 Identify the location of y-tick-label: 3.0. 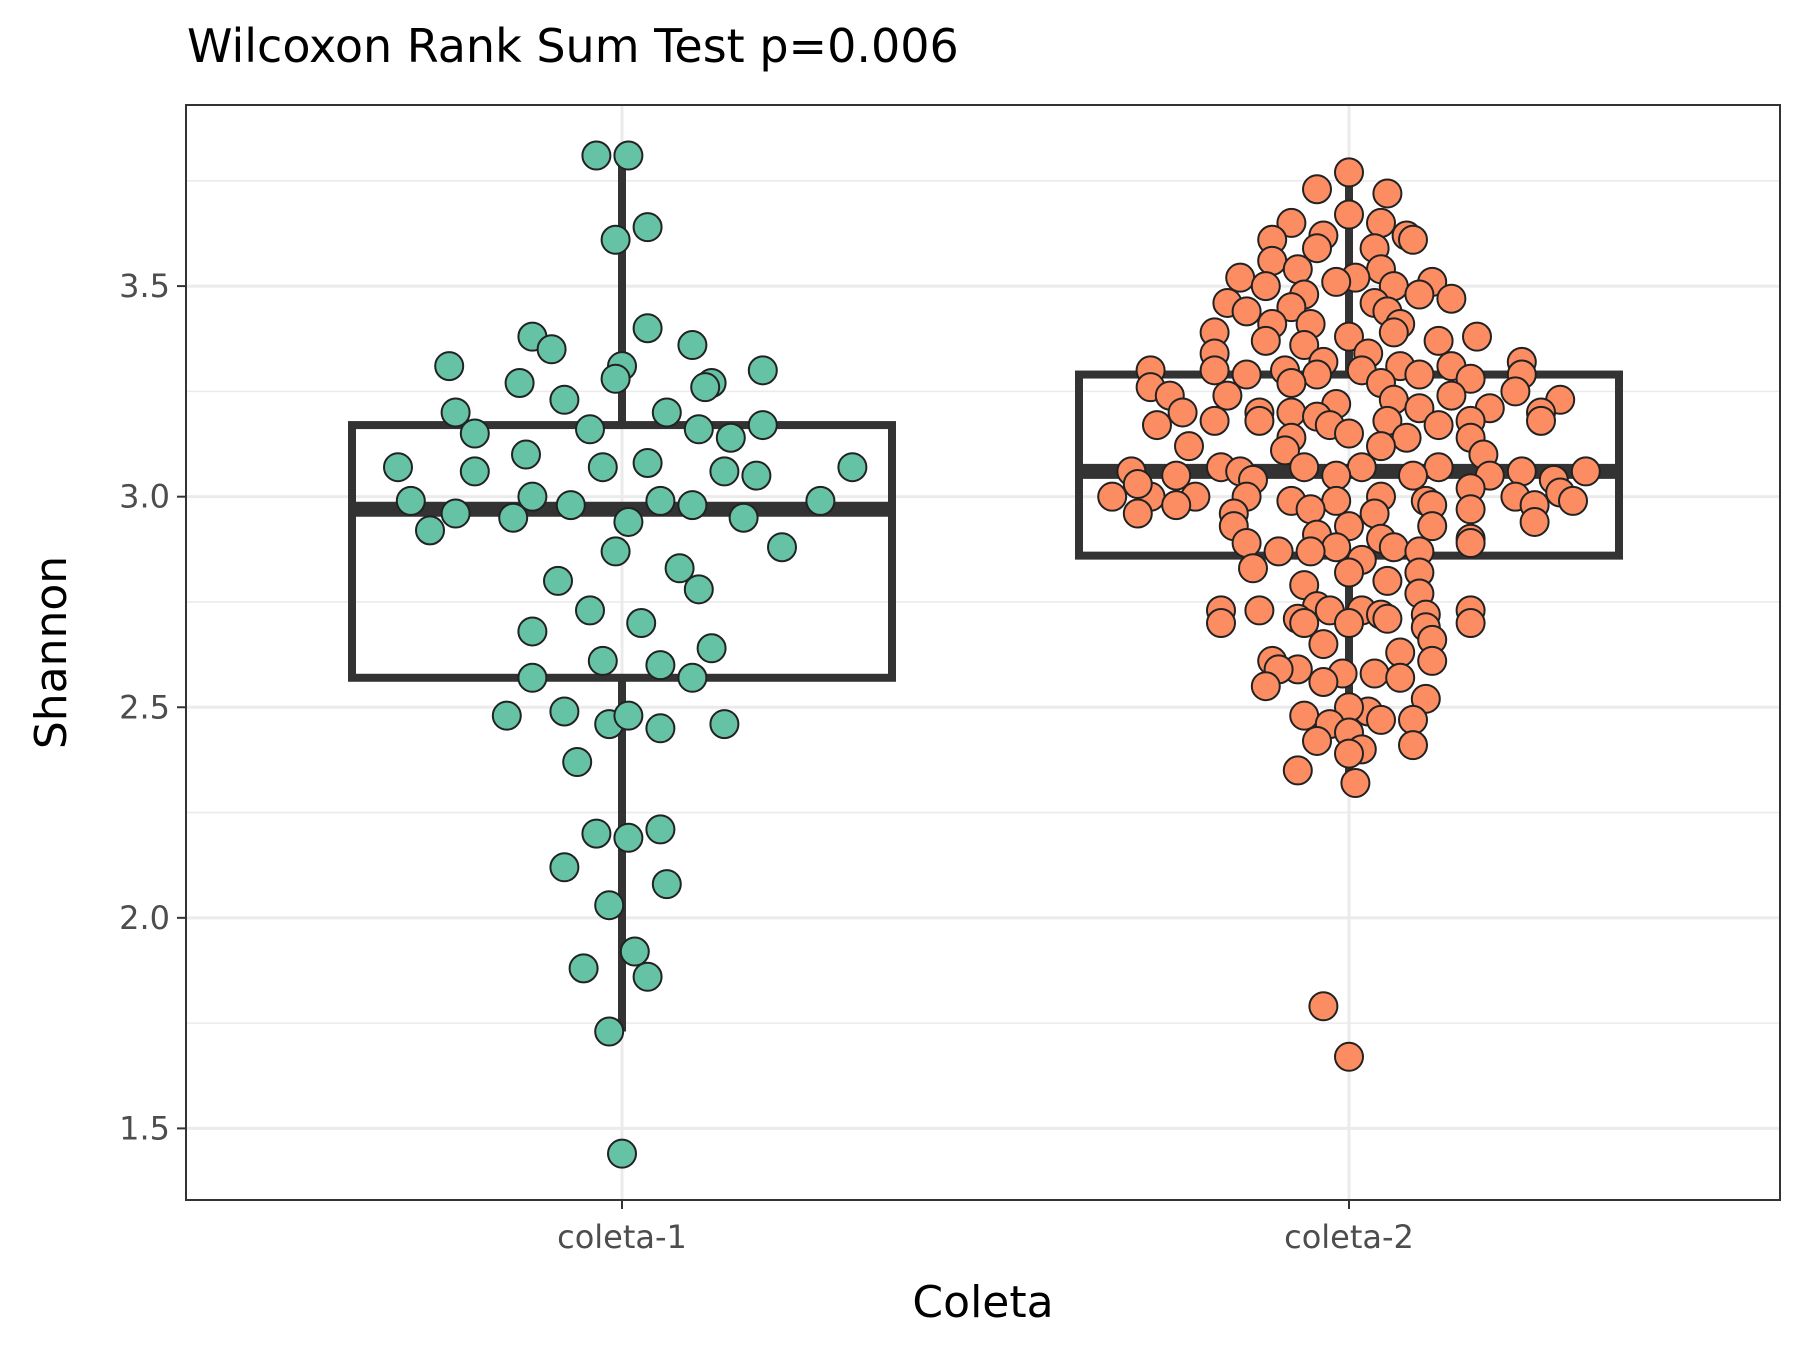
(144, 497).